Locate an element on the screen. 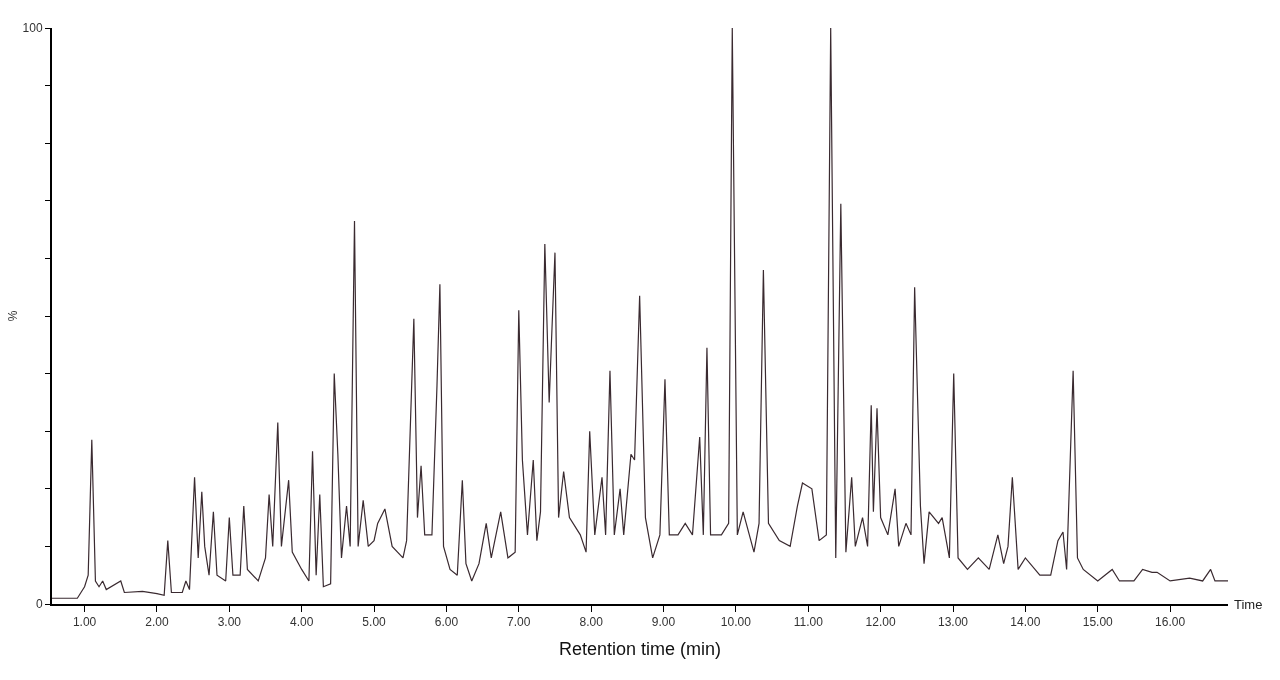 Image resolution: width=1280 pixels, height=680 pixels. x-tick-label: 16.00 is located at coordinates (1170, 622).